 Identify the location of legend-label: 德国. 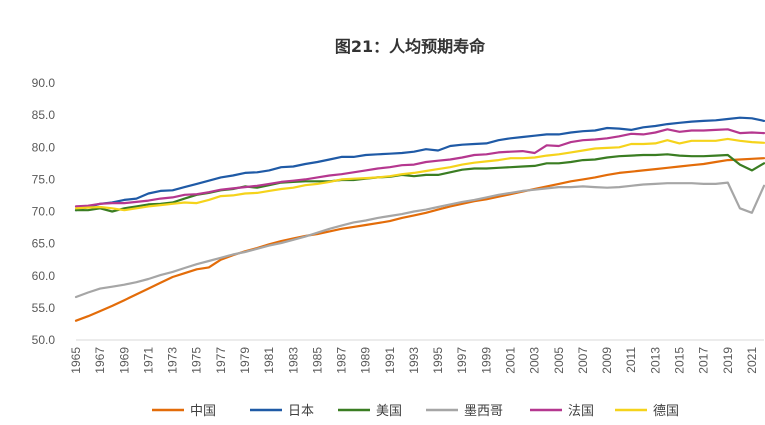
(666, 411).